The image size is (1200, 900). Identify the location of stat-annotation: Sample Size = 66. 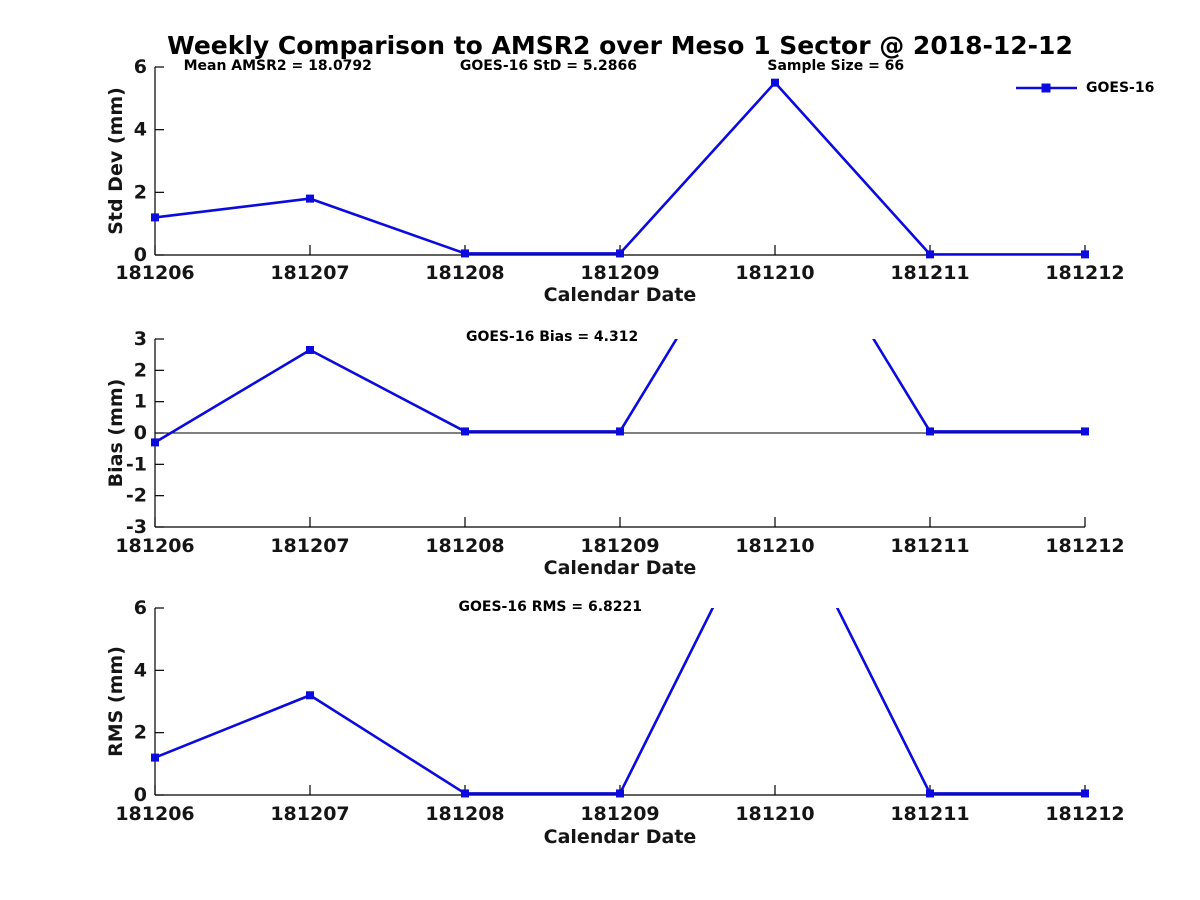
(835, 66).